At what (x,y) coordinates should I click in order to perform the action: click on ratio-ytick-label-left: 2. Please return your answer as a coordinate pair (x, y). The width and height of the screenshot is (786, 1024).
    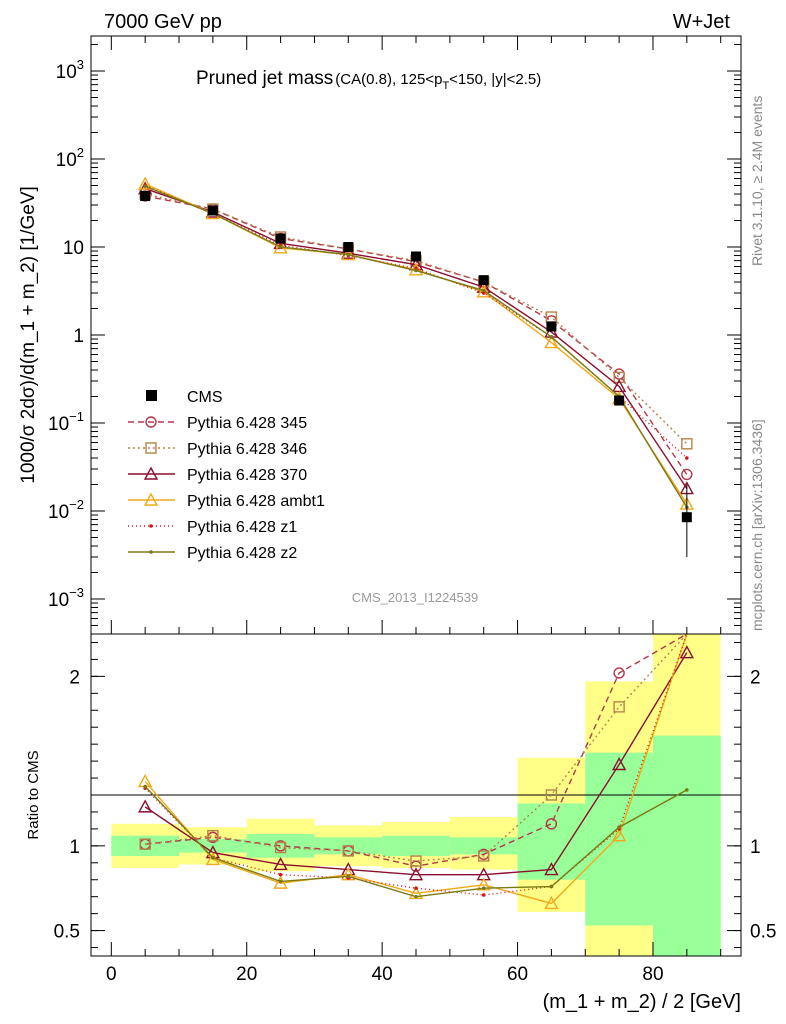
    Looking at the image, I should click on (74, 677).